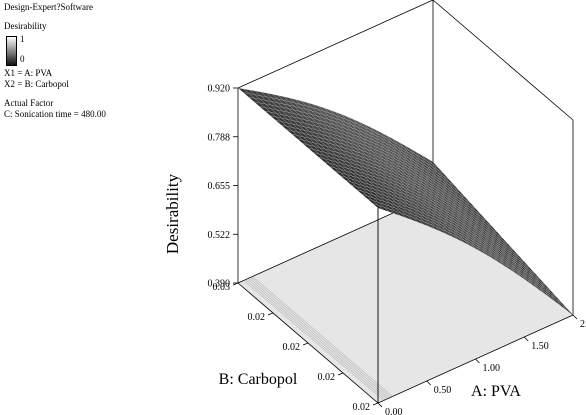 This screenshot has height=415, width=586. What do you see at coordinates (29, 103) in the screenshot?
I see `actual-factor-title: Actual Factor` at bounding box center [29, 103].